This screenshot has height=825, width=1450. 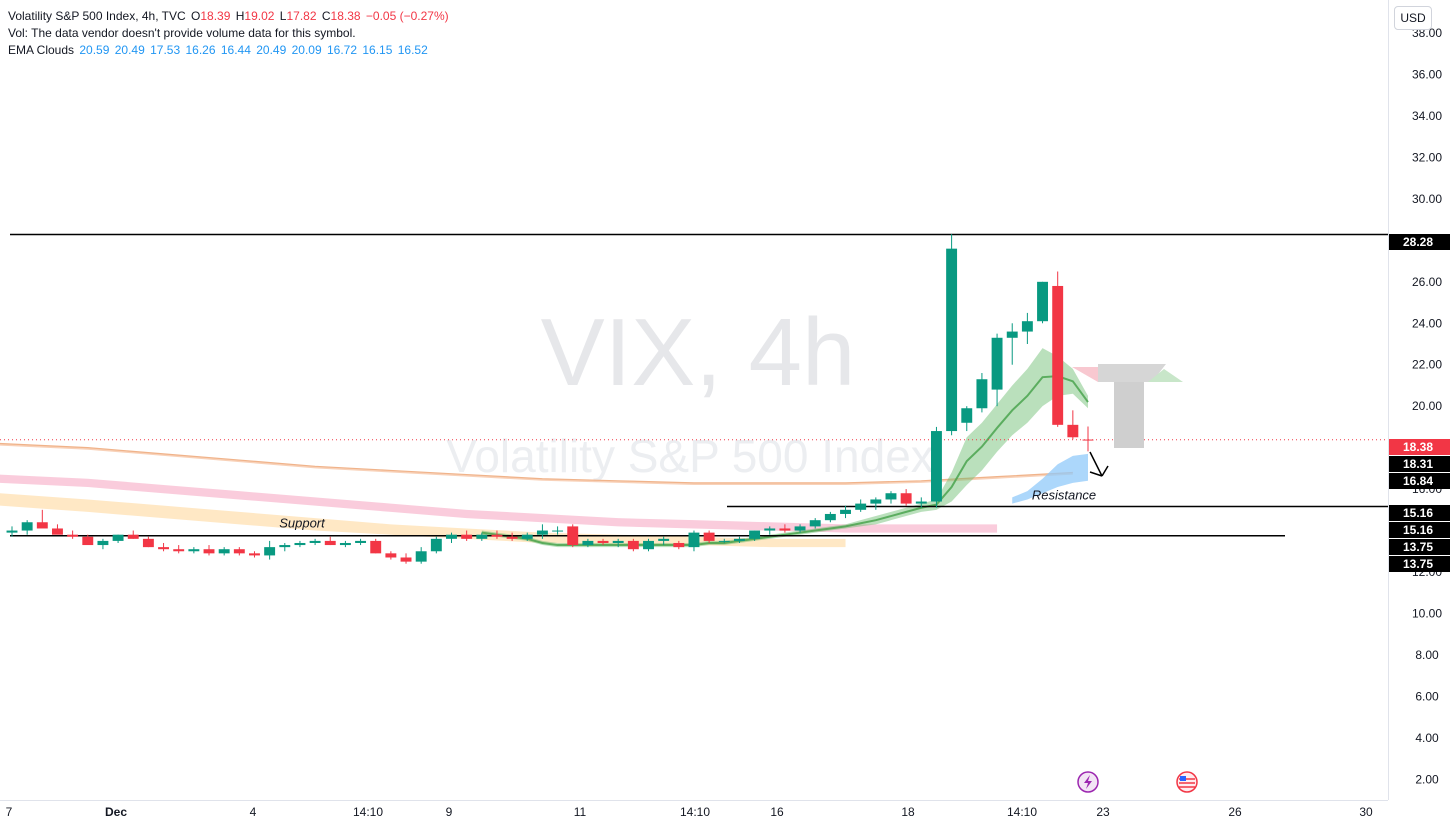 What do you see at coordinates (1137, 782) in the screenshot?
I see `event-icons` at bounding box center [1137, 782].